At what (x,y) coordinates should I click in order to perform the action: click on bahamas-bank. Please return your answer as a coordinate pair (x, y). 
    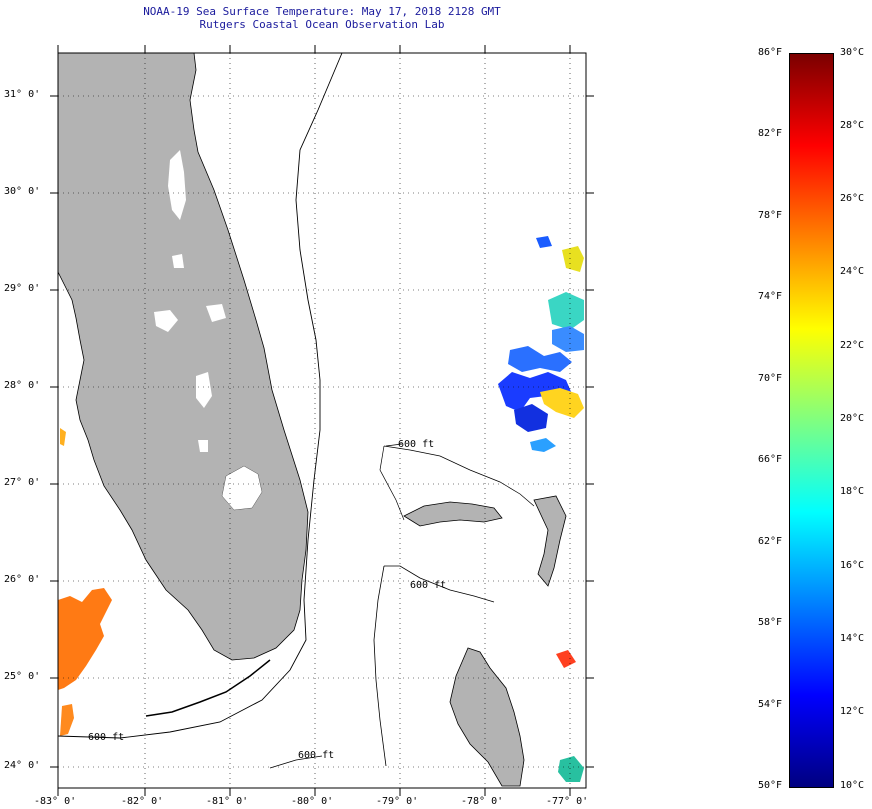
    Looking at the image, I should click on (457, 483).